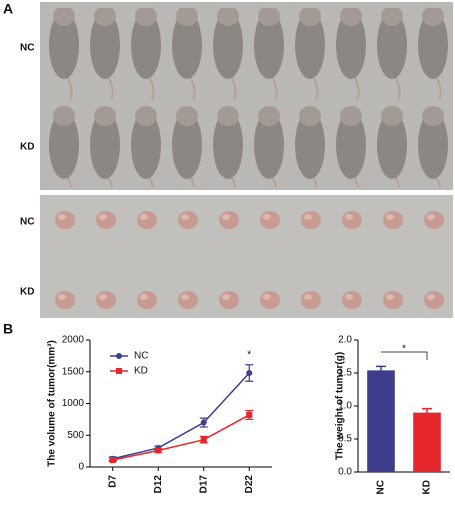 The image size is (455, 505). What do you see at coordinates (249, 484) in the screenshot?
I see `x-tick-label: D22` at bounding box center [249, 484].